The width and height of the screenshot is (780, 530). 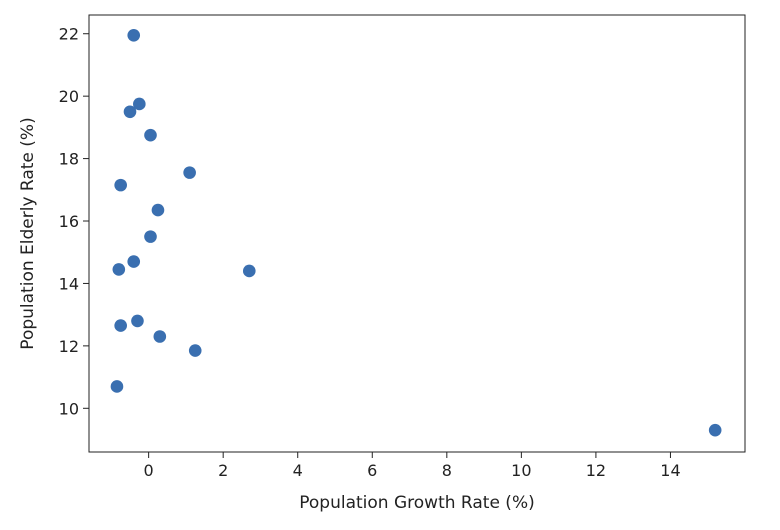 What do you see at coordinates (372, 470) in the screenshot?
I see `x-tick-label: 6` at bounding box center [372, 470].